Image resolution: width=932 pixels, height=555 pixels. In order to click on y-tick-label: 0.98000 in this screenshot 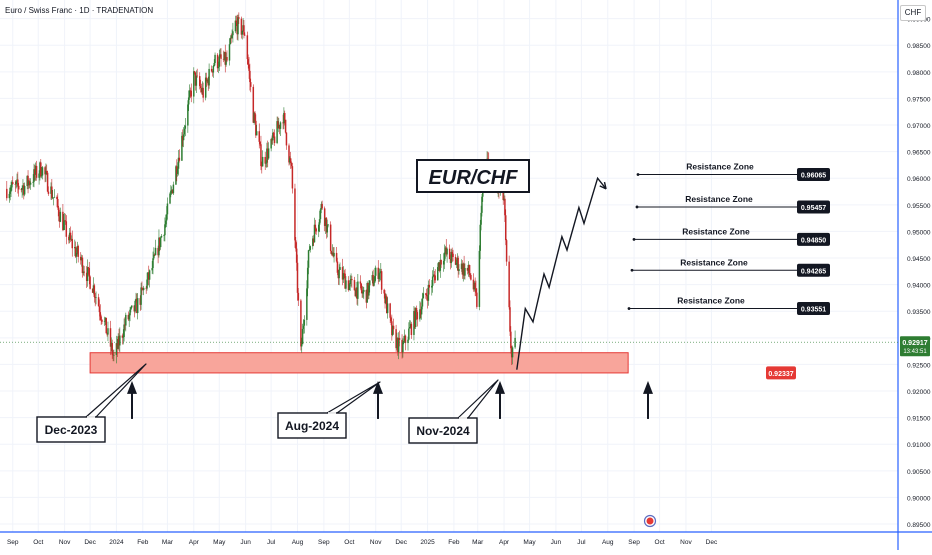, I will do `click(919, 73)`.